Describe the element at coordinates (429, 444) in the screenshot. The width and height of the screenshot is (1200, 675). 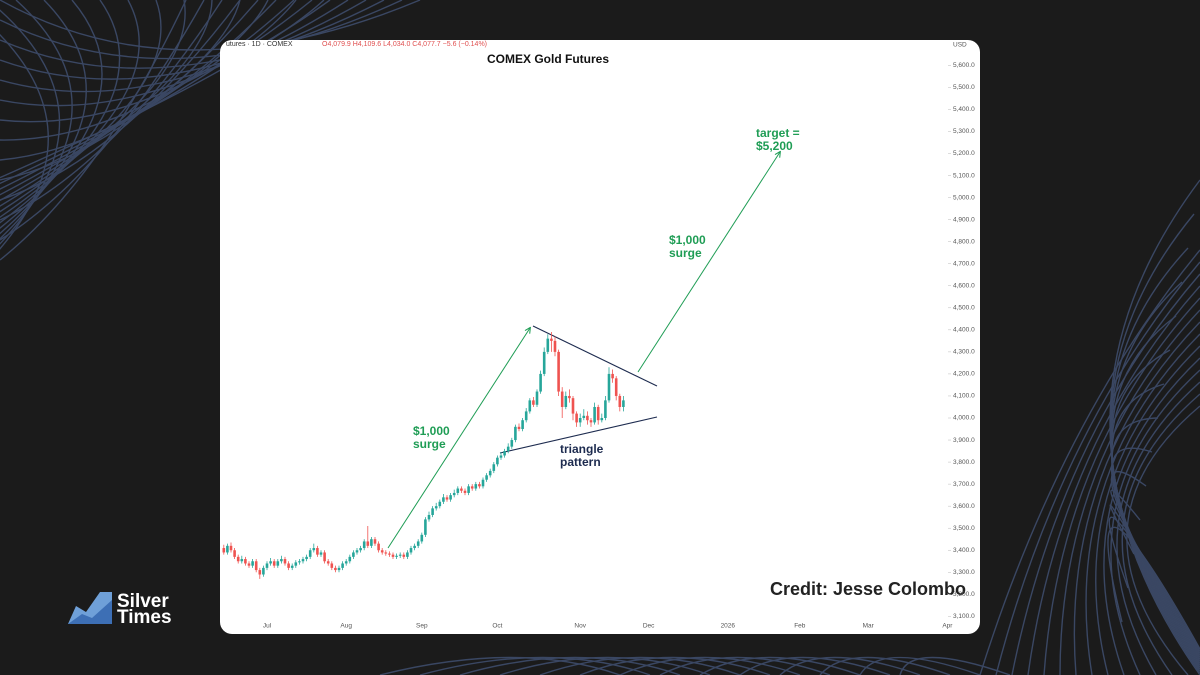
I see `annotation: surge` at that location.